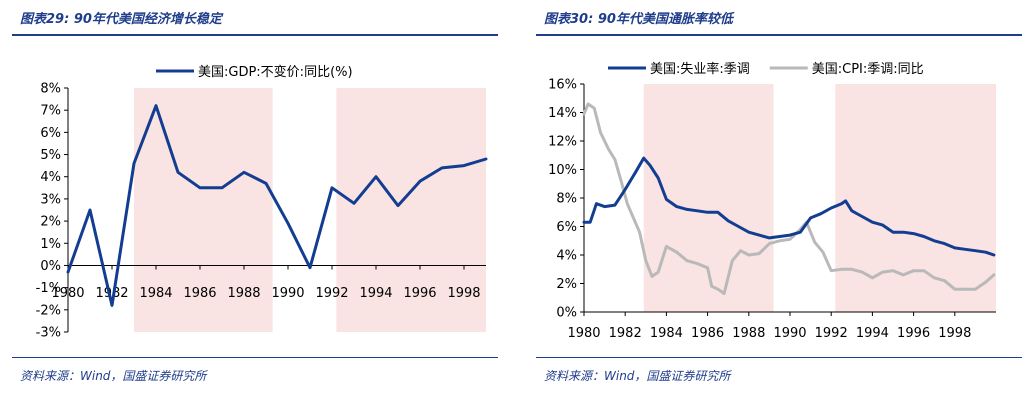 This screenshot has width=1024, height=400. I want to click on y-tick-label: 12%, so click(562, 142).